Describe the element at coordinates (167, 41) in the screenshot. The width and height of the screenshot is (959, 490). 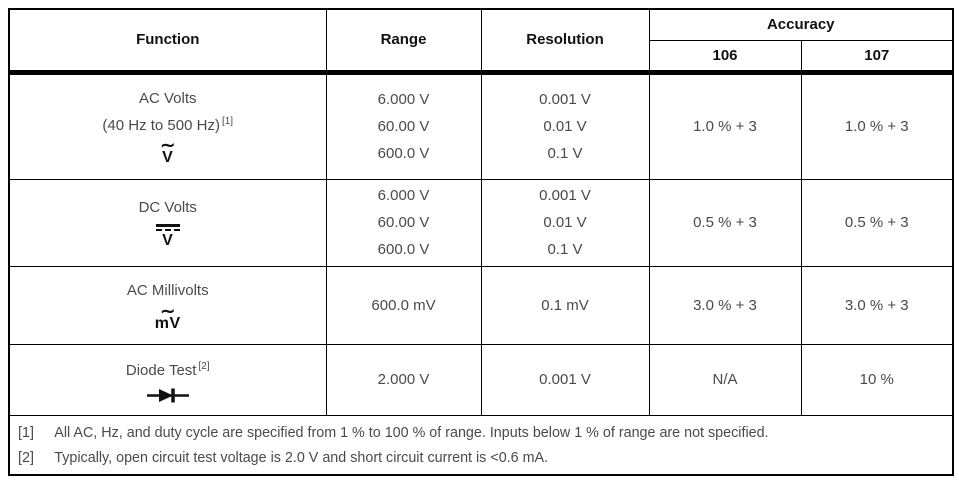
I see `header-function: Function` at that location.